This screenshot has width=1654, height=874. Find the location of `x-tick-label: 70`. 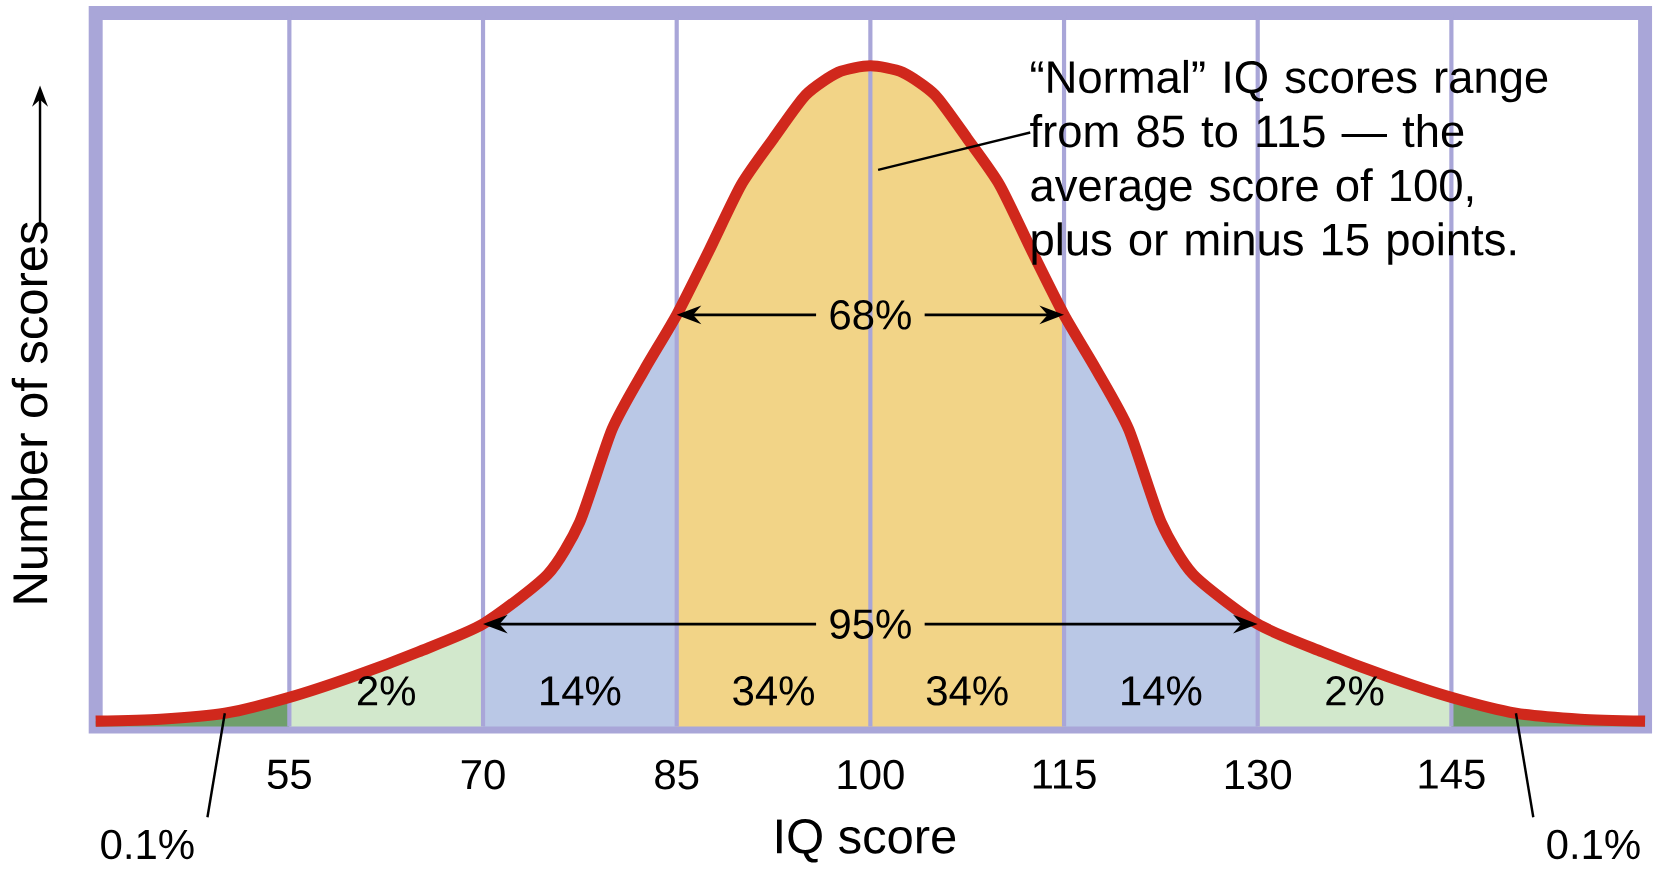

x-tick-label: 70 is located at coordinates (483, 774).